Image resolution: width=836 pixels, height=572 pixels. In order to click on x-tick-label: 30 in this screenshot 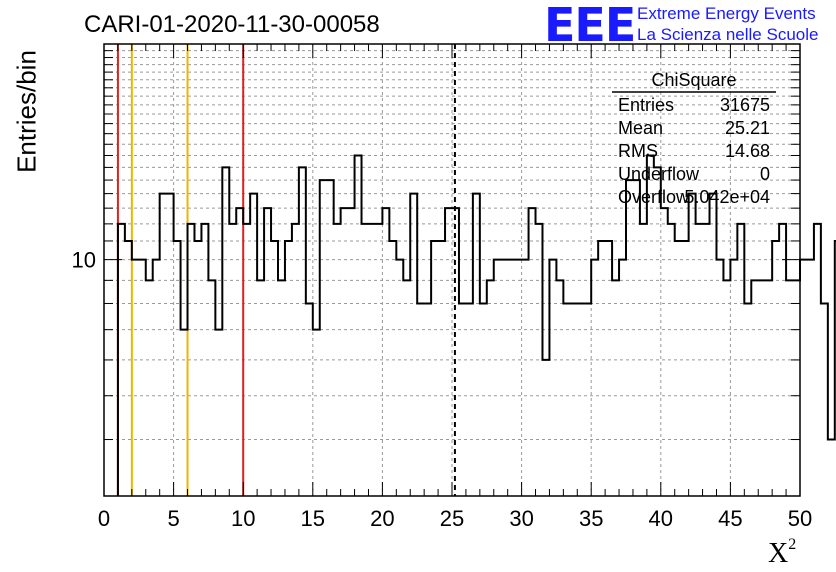, I will do `click(521, 518)`.